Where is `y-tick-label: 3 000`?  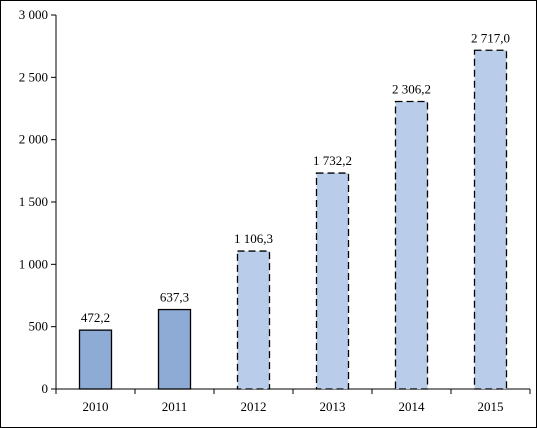 y-tick-label: 3 000 is located at coordinates (33, 14).